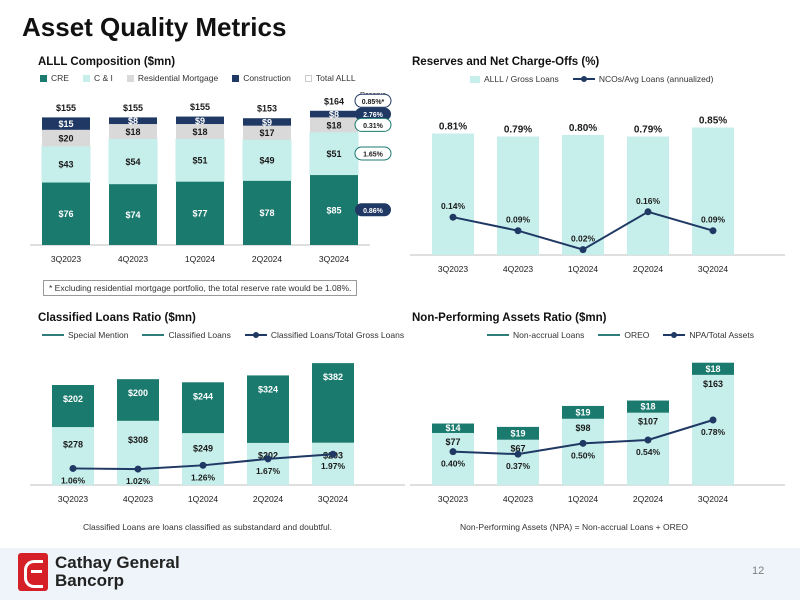 The image size is (800, 600). Describe the element at coordinates (452, 428) in the screenshot. I see `npa-upper-label: $14` at that location.